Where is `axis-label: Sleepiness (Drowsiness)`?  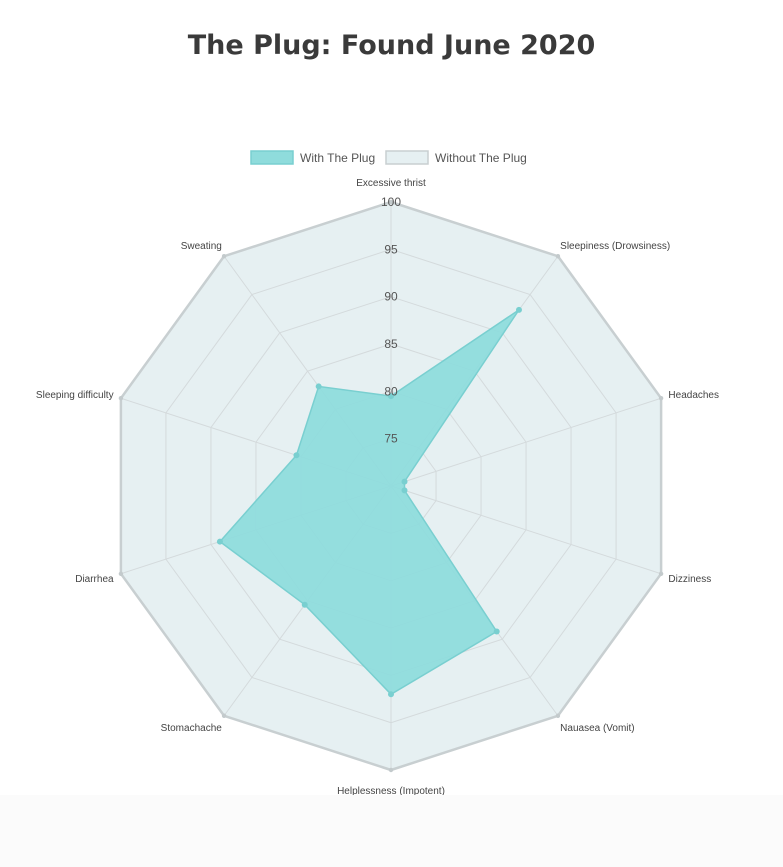 axis-label: Sleepiness (Drowsiness) is located at coordinates (615, 246).